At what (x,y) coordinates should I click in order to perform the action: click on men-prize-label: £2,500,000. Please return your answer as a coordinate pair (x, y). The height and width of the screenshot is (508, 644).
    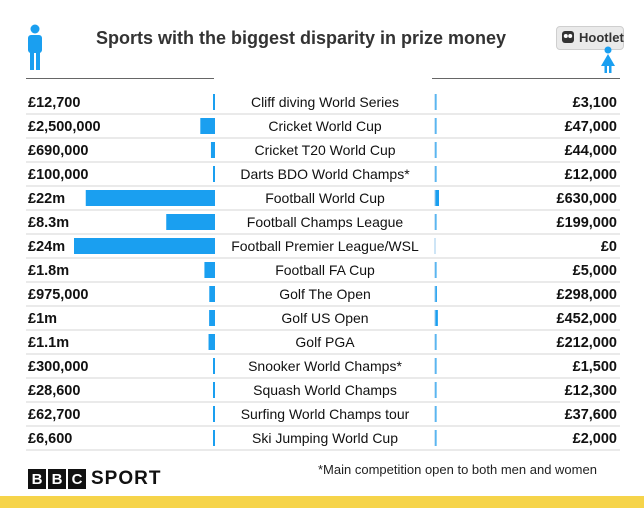
    Looking at the image, I should click on (64, 127).